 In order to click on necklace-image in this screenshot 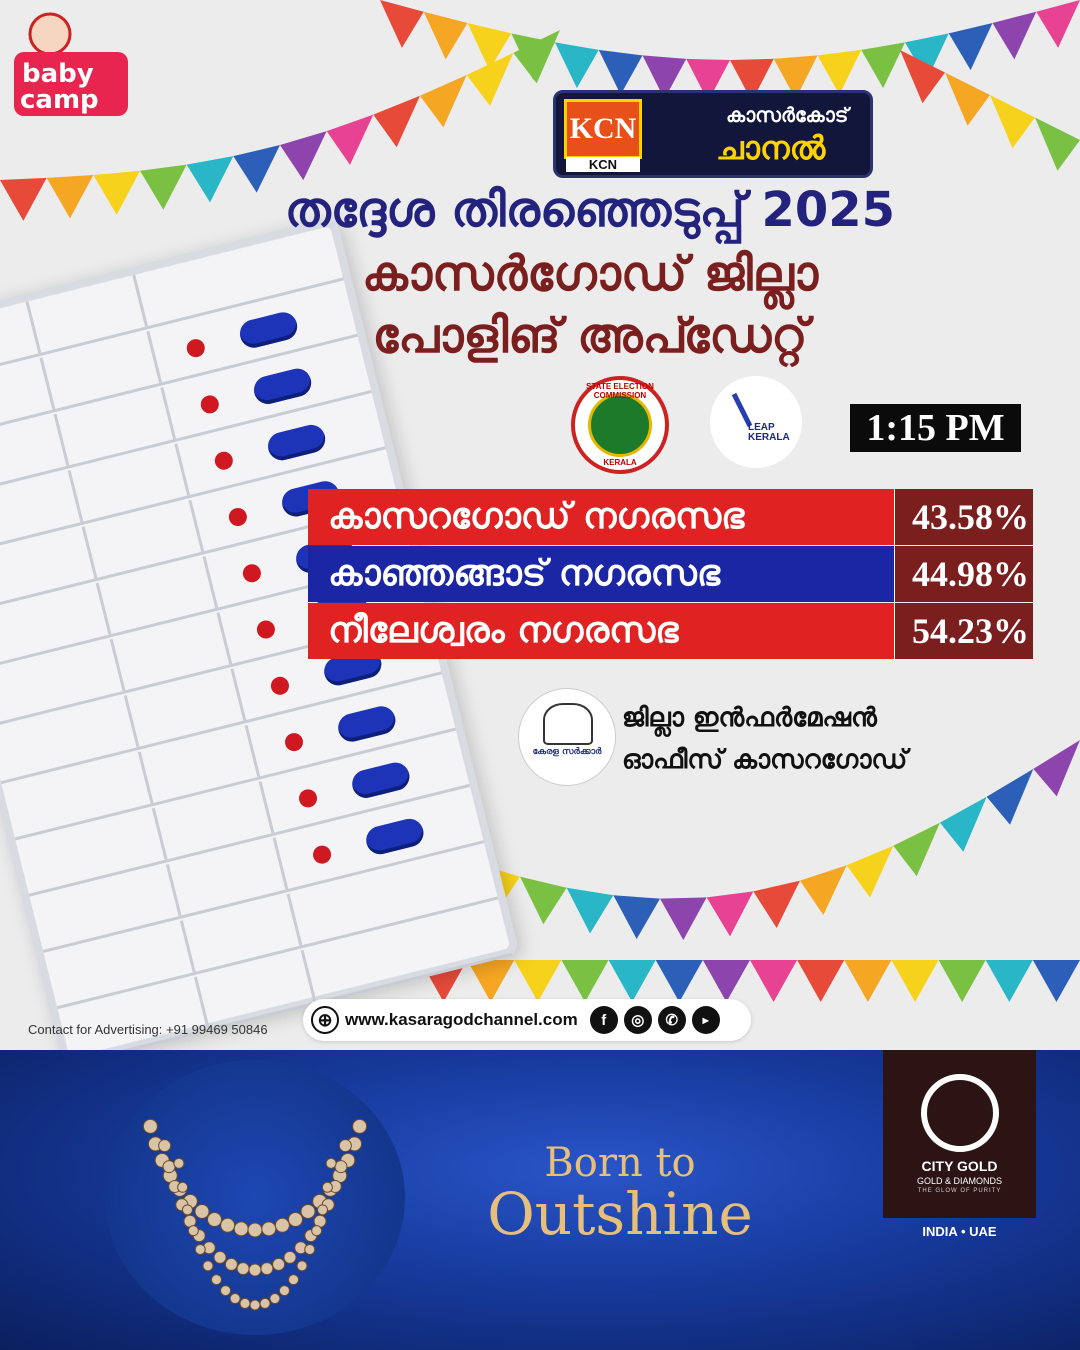, I will do `click(255, 1197)`.